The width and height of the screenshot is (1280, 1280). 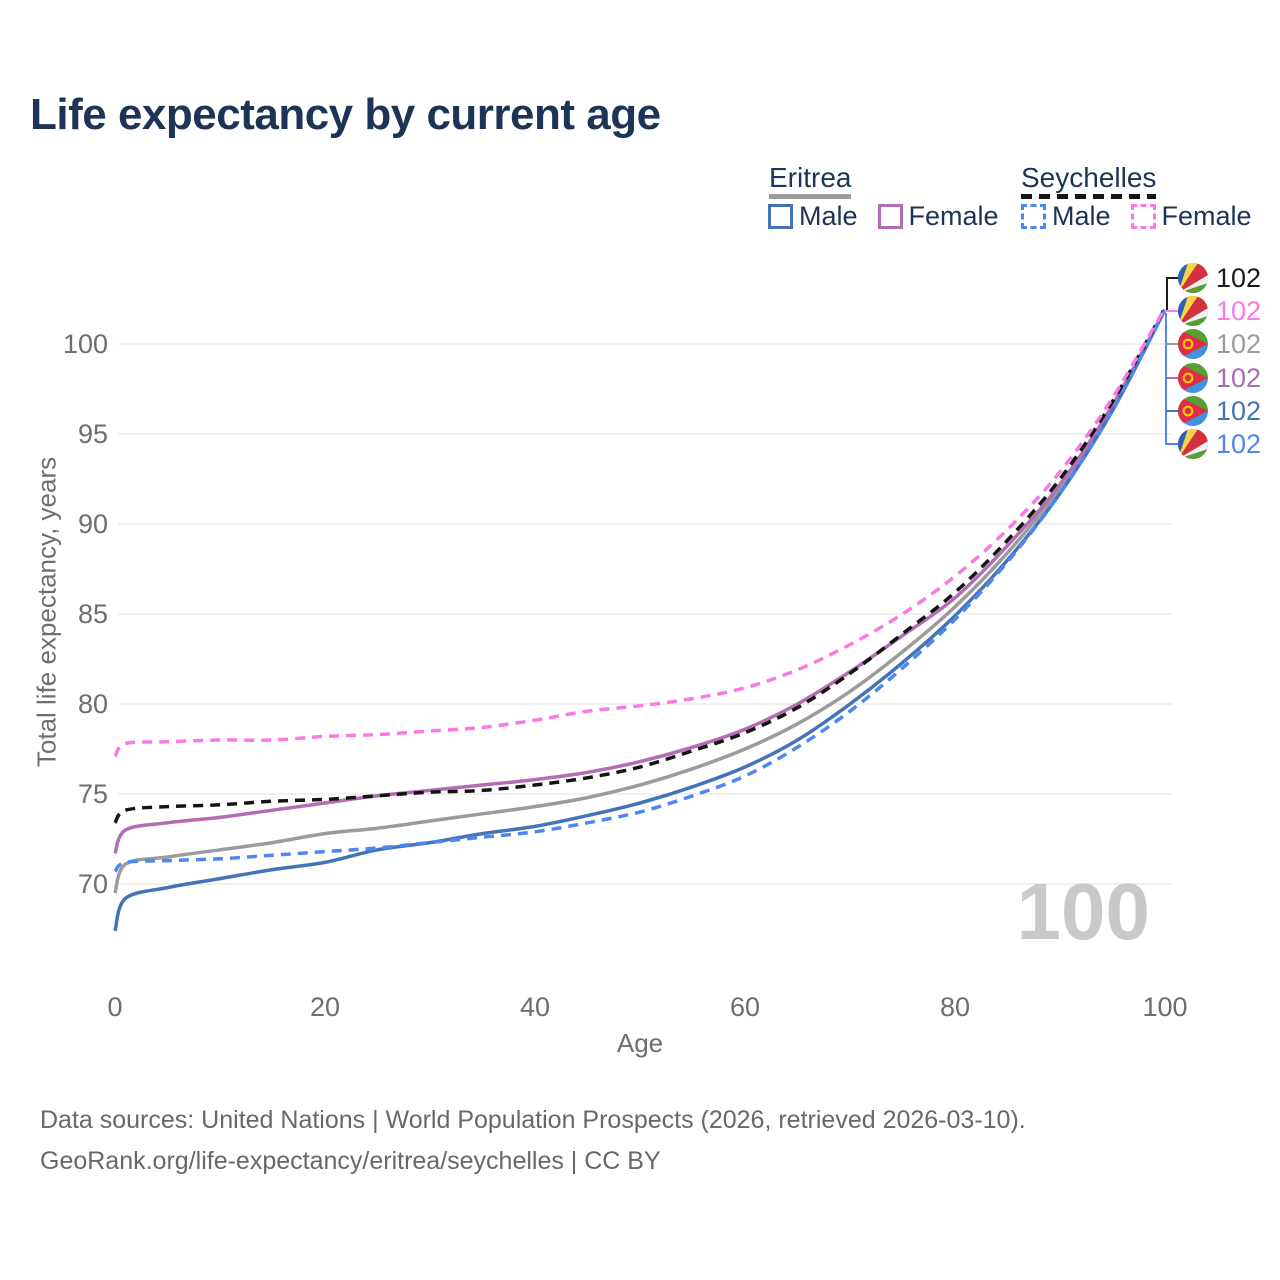 I want to click on legend-group-eritrea: Eritrea, so click(x=810, y=180).